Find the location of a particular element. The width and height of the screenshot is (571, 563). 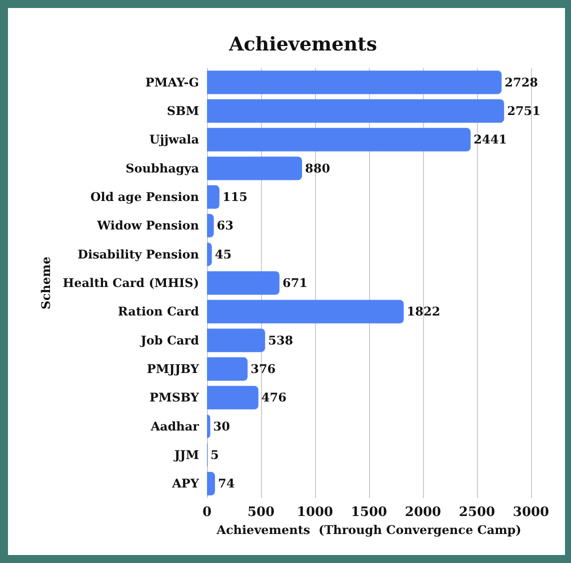

data-label: 1822 is located at coordinates (423, 311).